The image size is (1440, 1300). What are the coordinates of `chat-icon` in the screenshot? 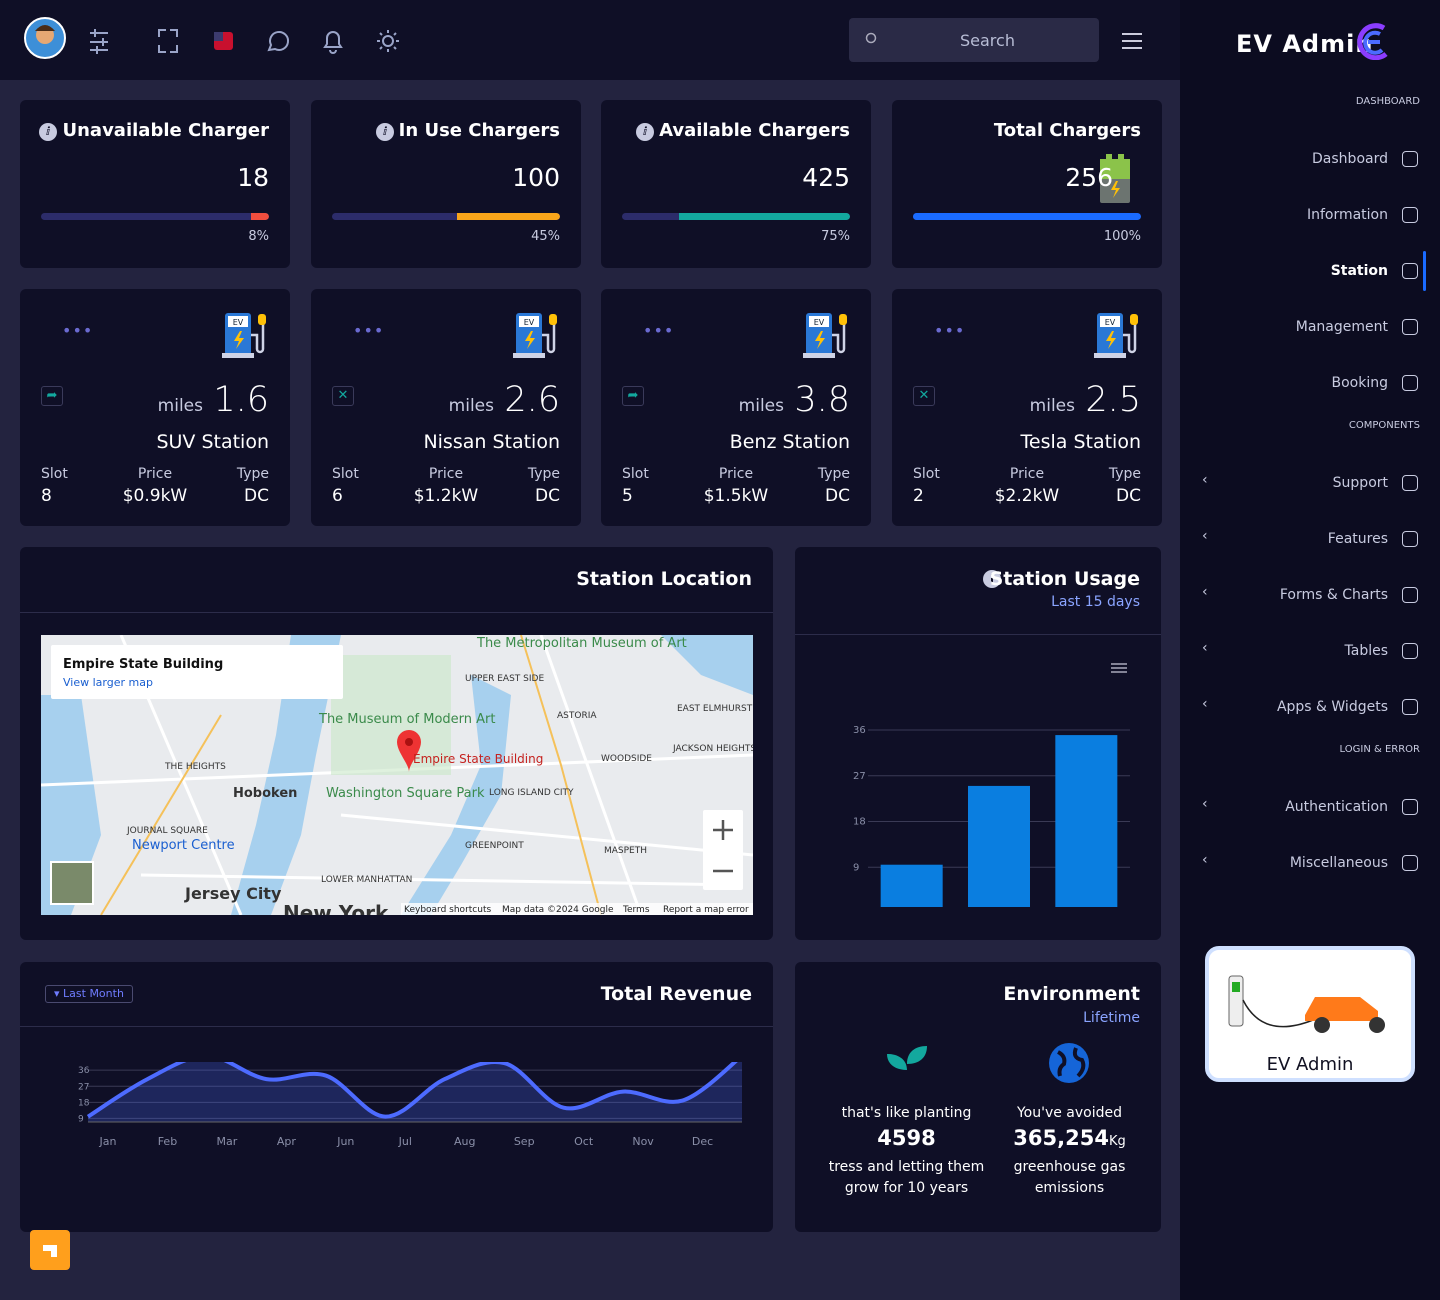 It's located at (50, 1251).